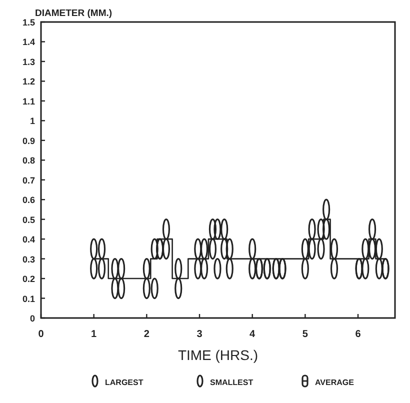 This screenshot has height=403, width=410. Describe the element at coordinates (28, 42) in the screenshot. I see `y-tick-label: 1.4` at that location.